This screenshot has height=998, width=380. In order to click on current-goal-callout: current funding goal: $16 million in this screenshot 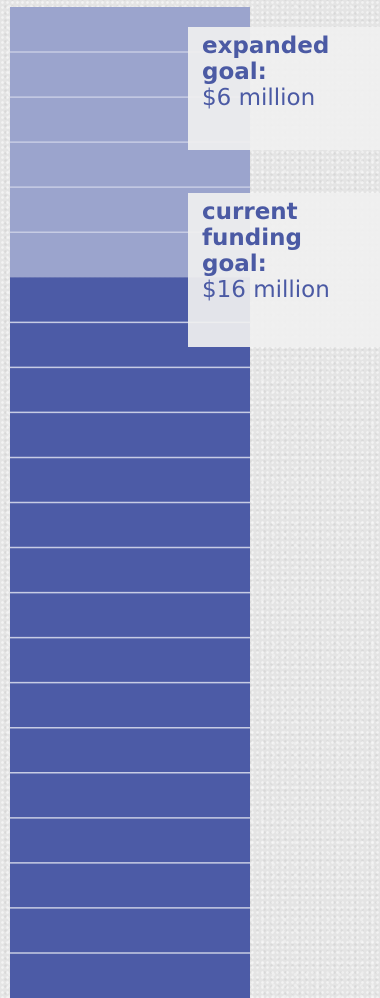, I will do `click(284, 270)`.